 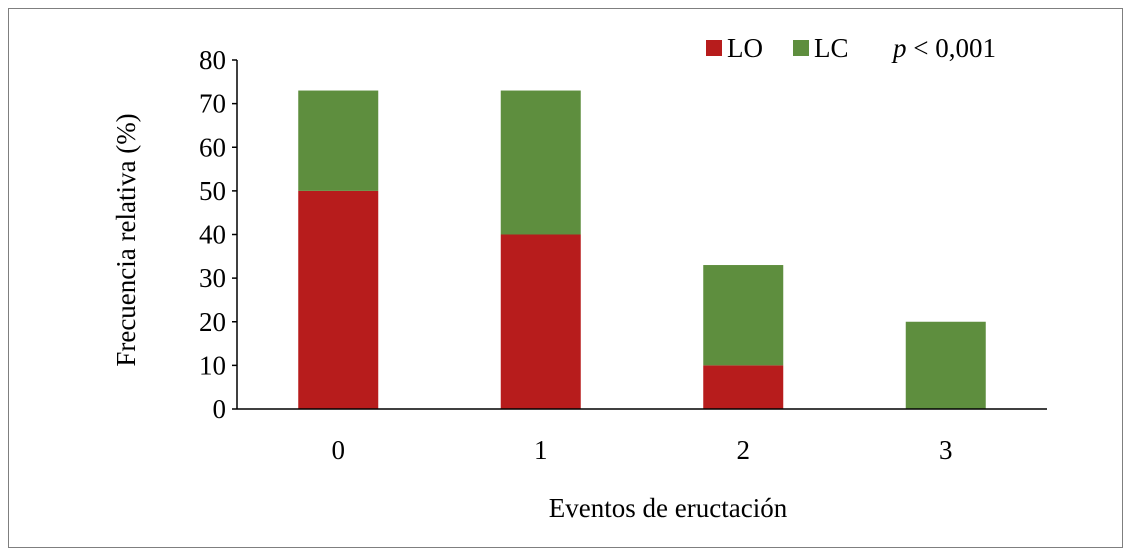 What do you see at coordinates (541, 450) in the screenshot?
I see `x-tick-label-1: 1` at bounding box center [541, 450].